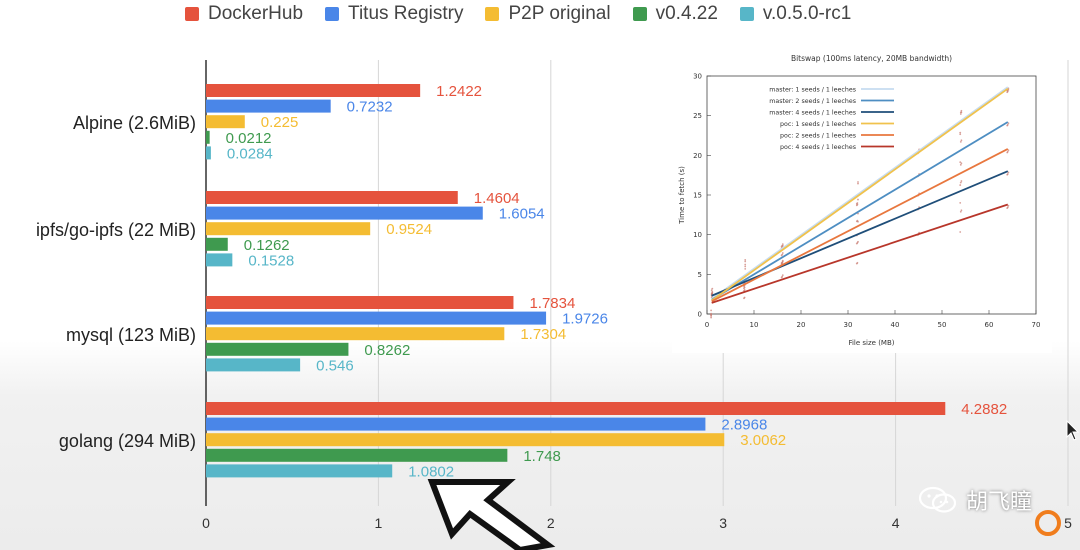  What do you see at coordinates (497, 198) in the screenshot?
I see `data-label: 1.4604` at bounding box center [497, 198].